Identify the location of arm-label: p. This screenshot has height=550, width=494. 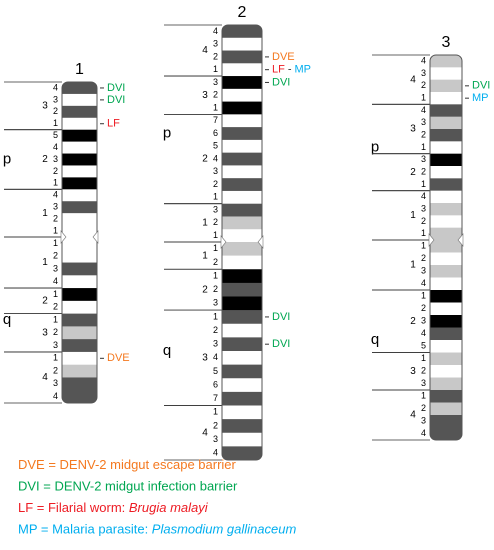
(7, 158).